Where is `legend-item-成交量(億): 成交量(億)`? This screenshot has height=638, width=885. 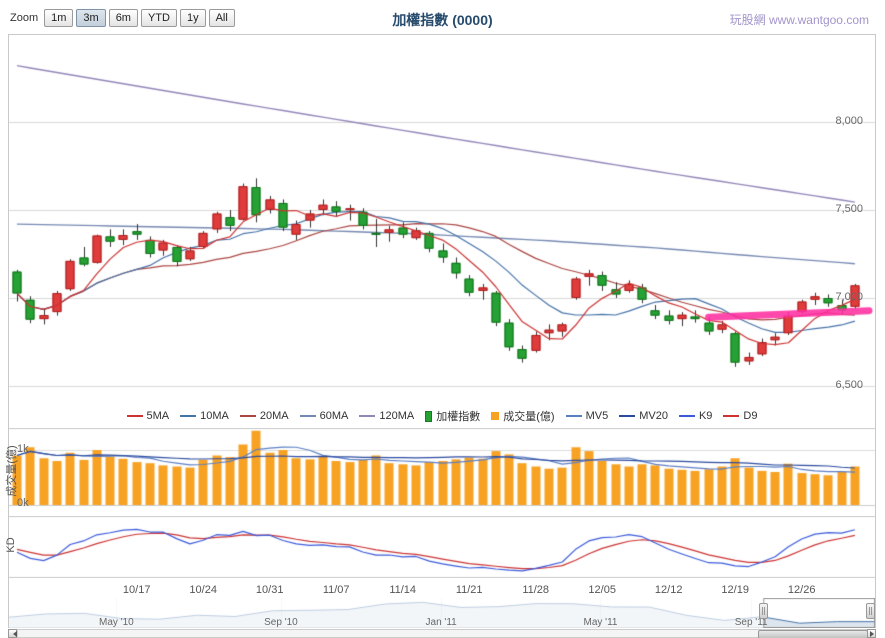 legend-item-成交量(億): 成交量(億) is located at coordinates (523, 416).